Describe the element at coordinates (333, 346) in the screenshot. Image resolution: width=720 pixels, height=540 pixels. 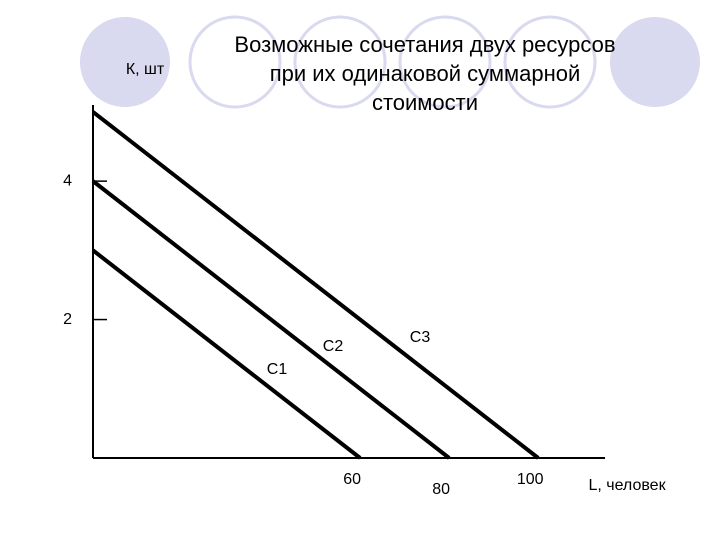
I see `series-label: C2` at that location.